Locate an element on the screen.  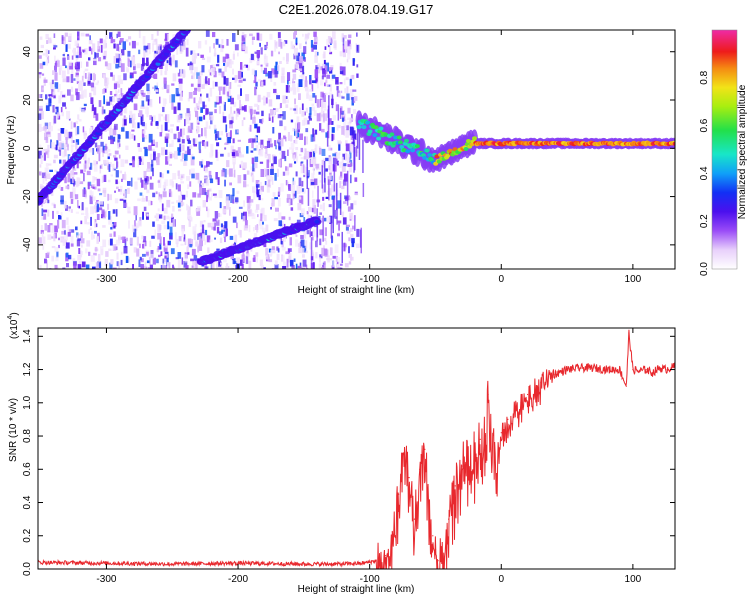
colorbar-tick-label: 0.8 is located at coordinates (704, 77).